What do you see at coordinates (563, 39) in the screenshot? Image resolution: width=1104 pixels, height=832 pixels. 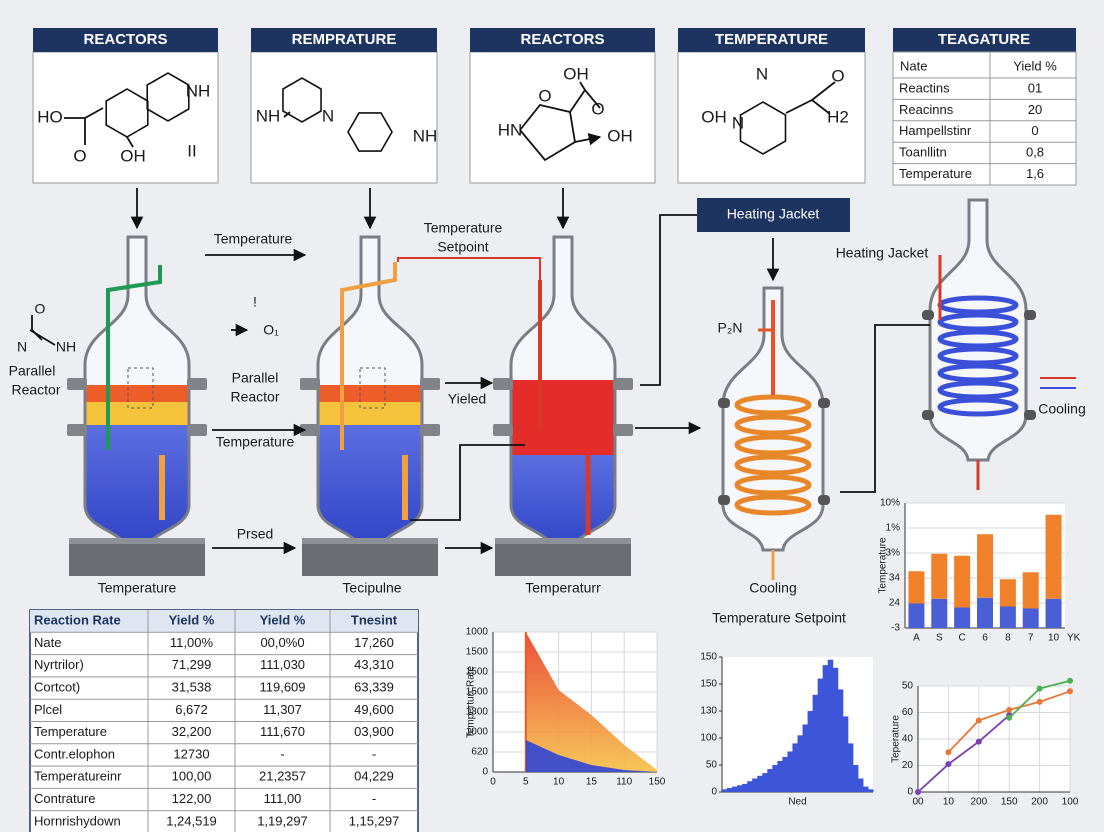 I see `panel-title: REACTORS` at bounding box center [563, 39].